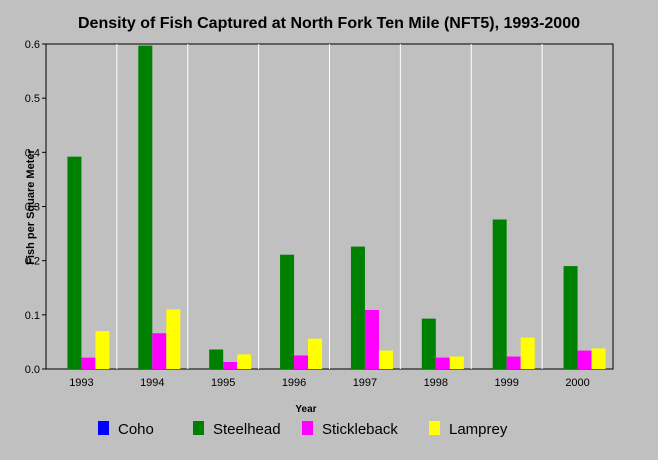 Image resolution: width=658 pixels, height=460 pixels. I want to click on x-tick-label: 1998, so click(436, 383).